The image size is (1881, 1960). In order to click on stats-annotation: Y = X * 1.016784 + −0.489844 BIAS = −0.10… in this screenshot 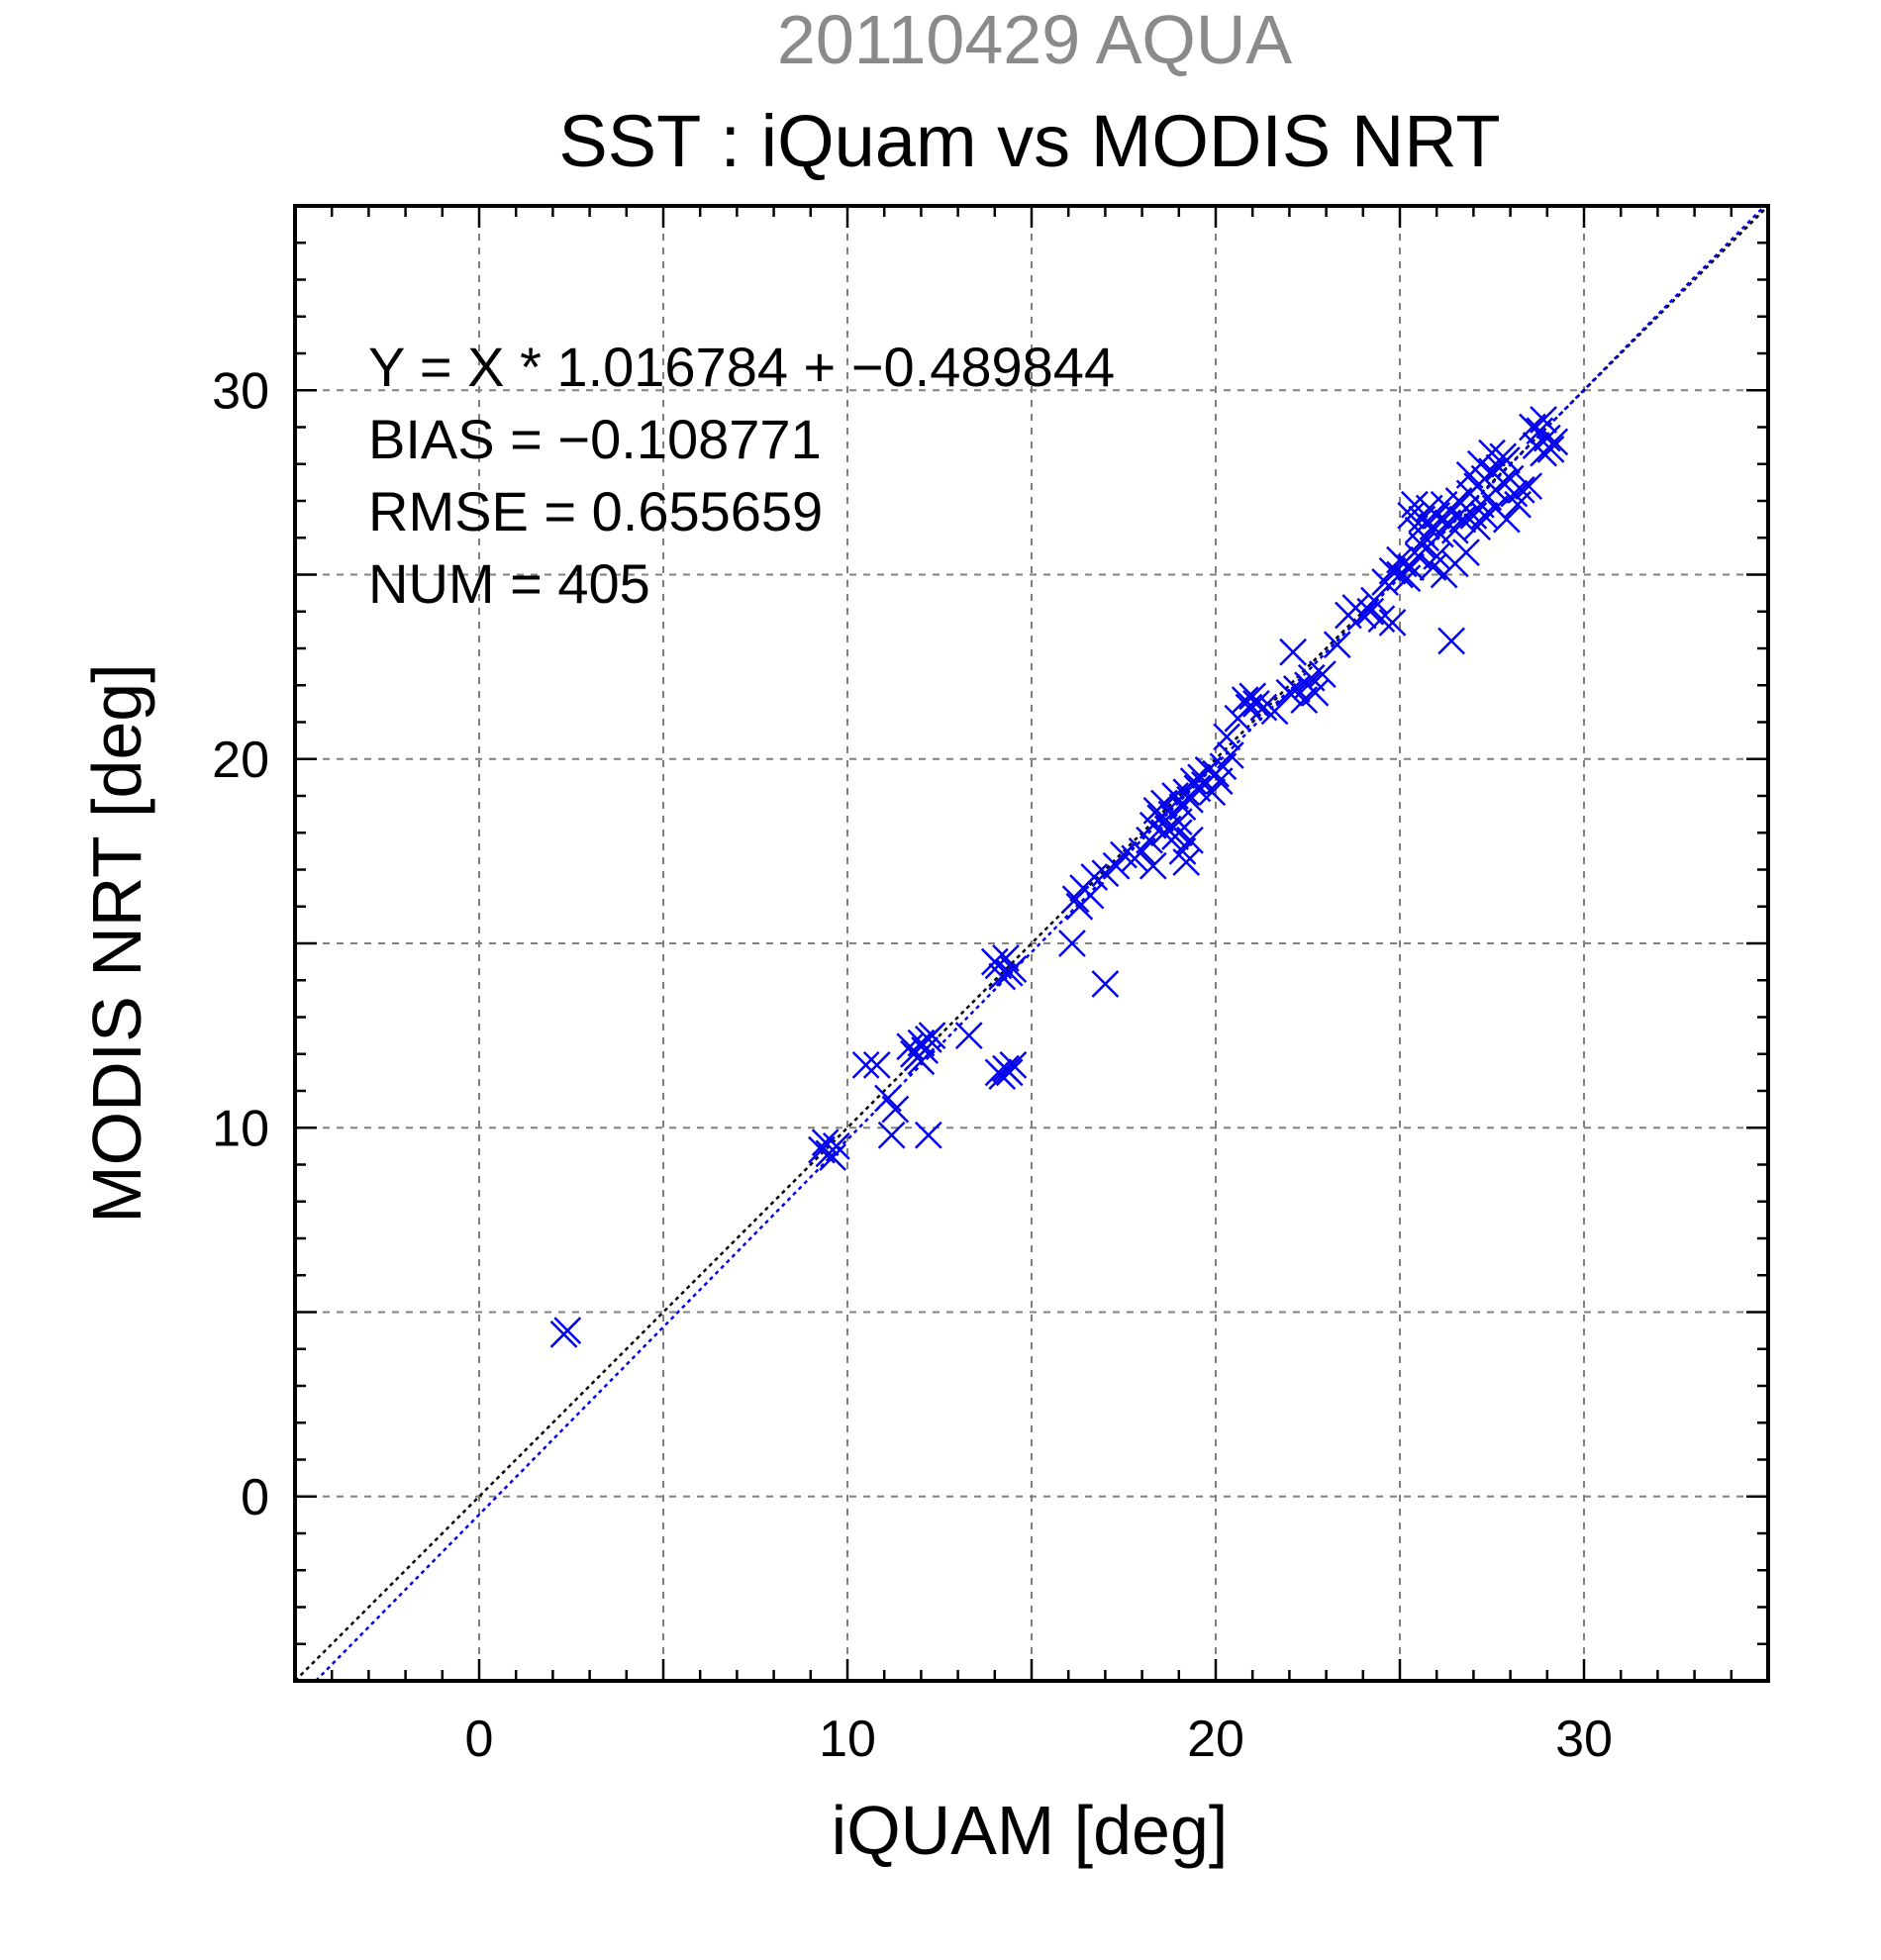, I will do `click(742, 475)`.